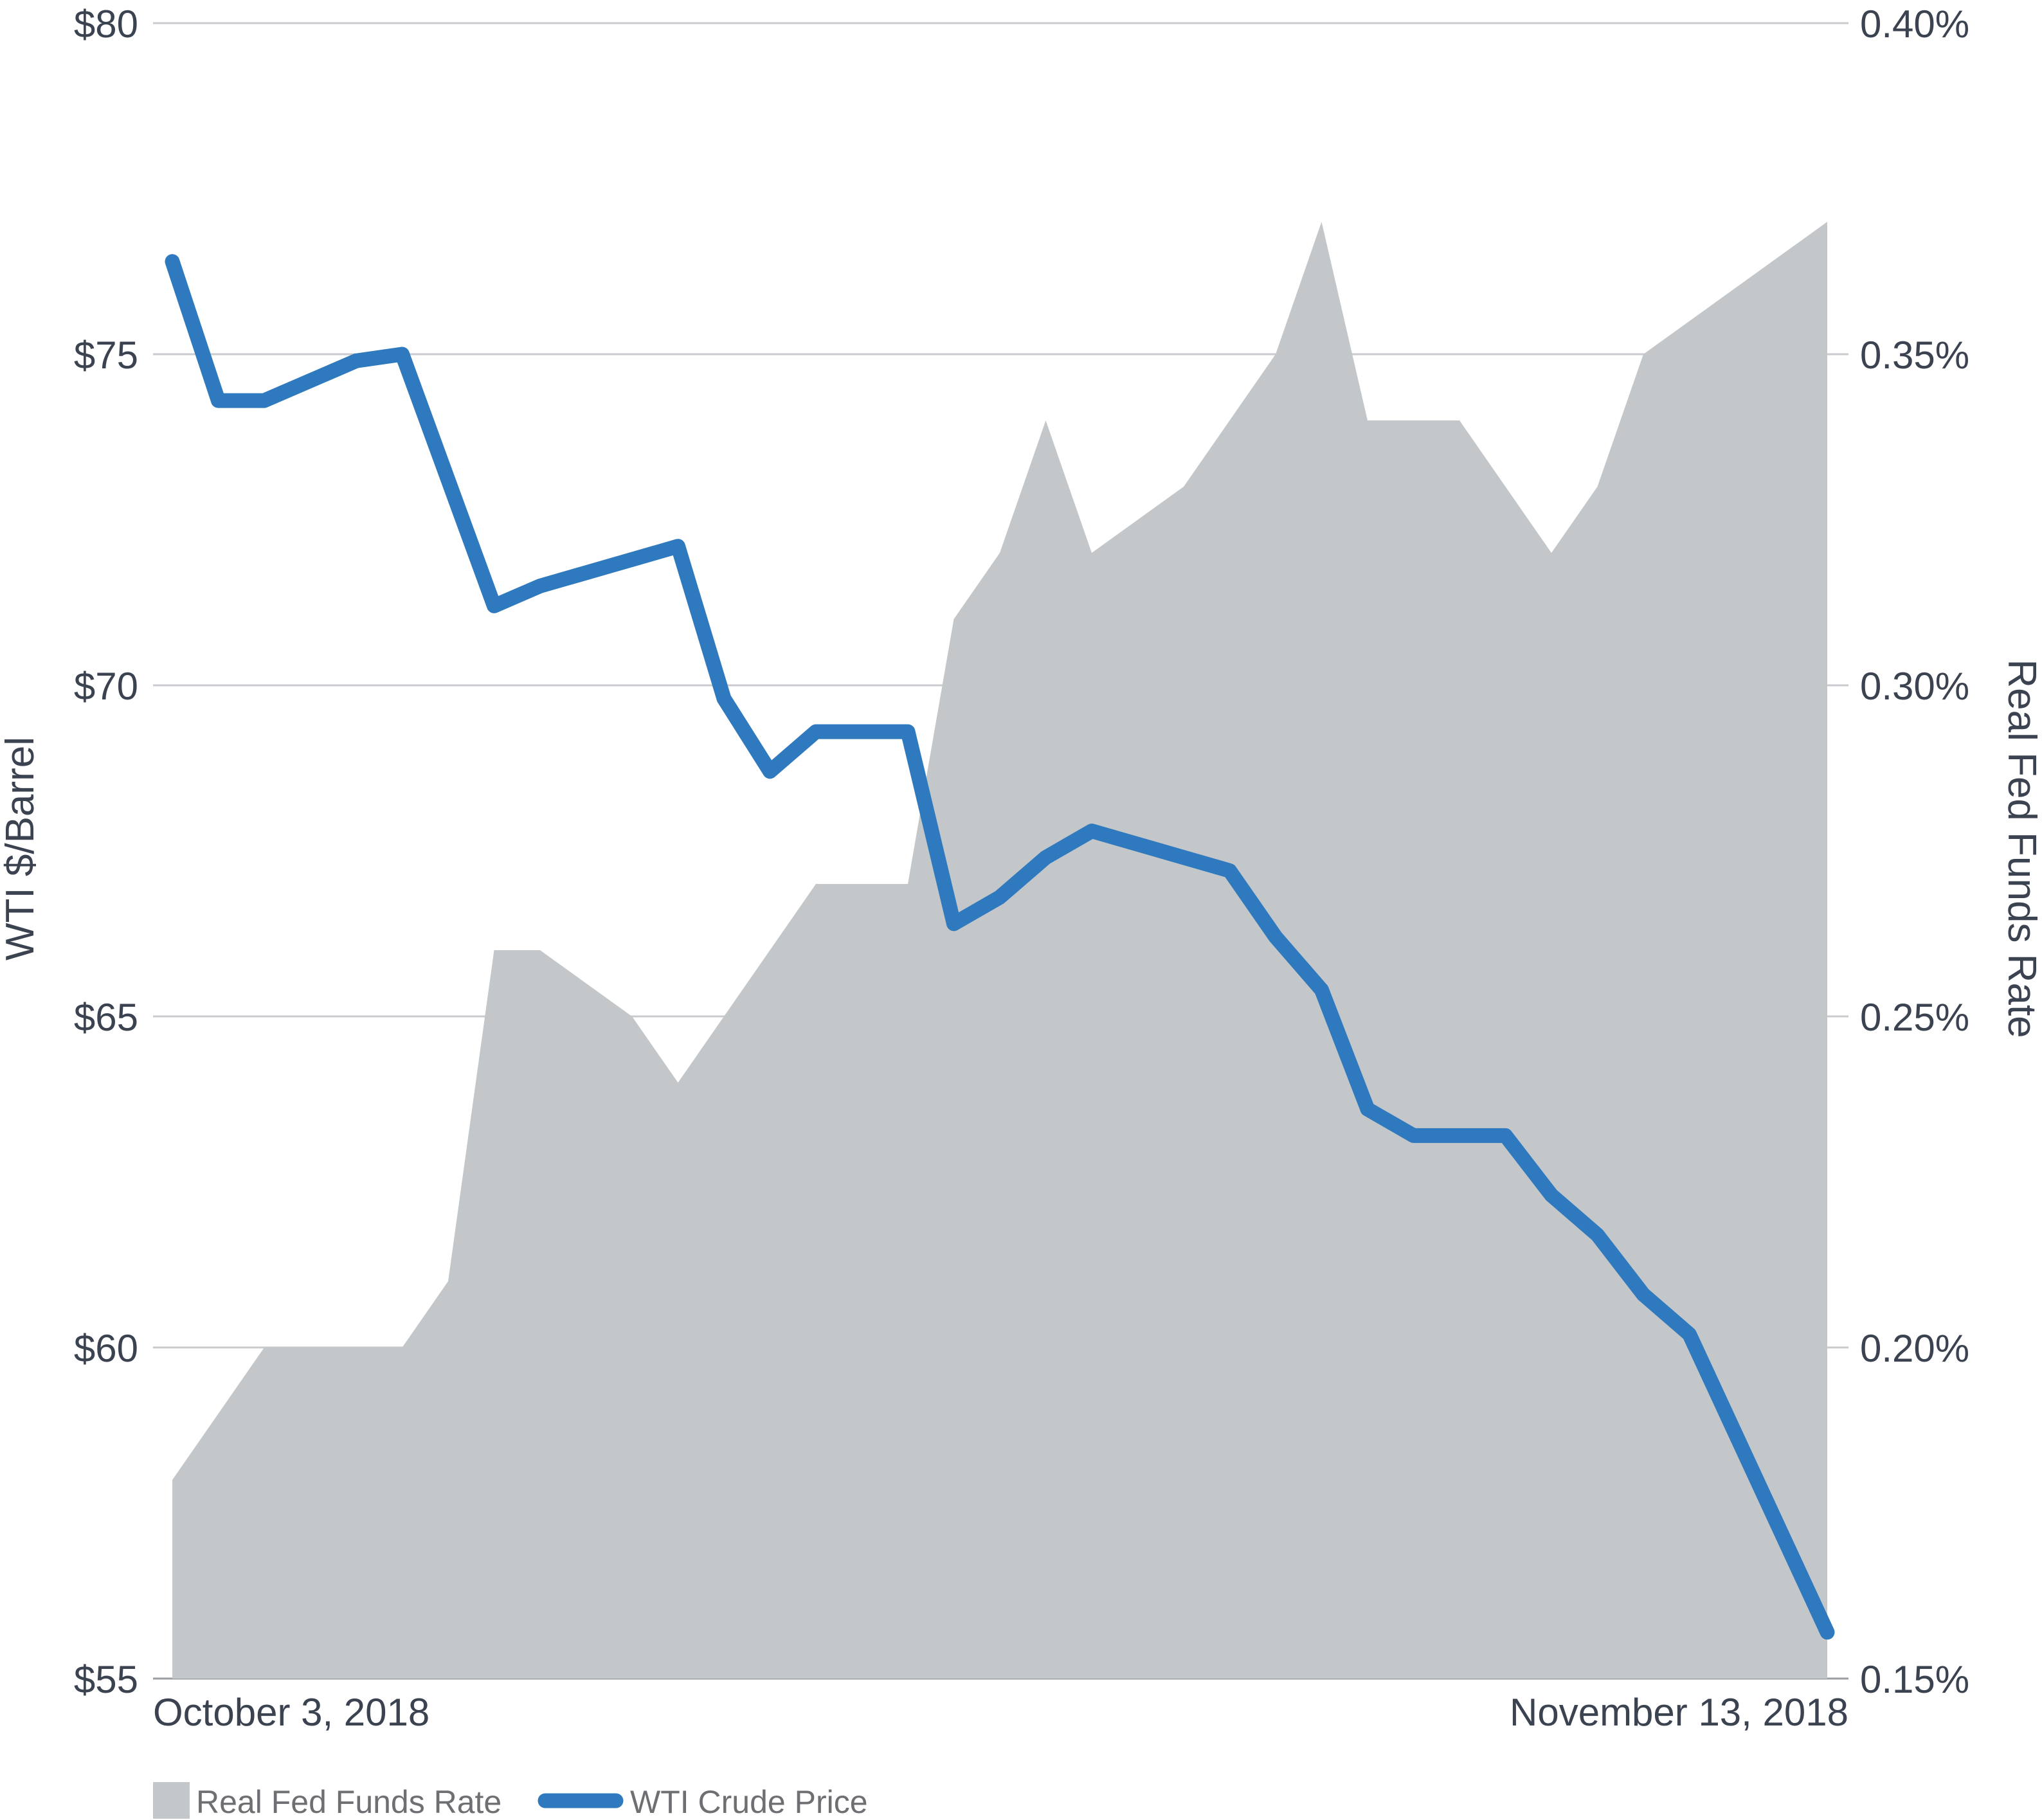 This screenshot has width=2042, height=1820. Describe the element at coordinates (749, 1802) in the screenshot. I see `legend-line-label: WTI Crude Price` at that location.